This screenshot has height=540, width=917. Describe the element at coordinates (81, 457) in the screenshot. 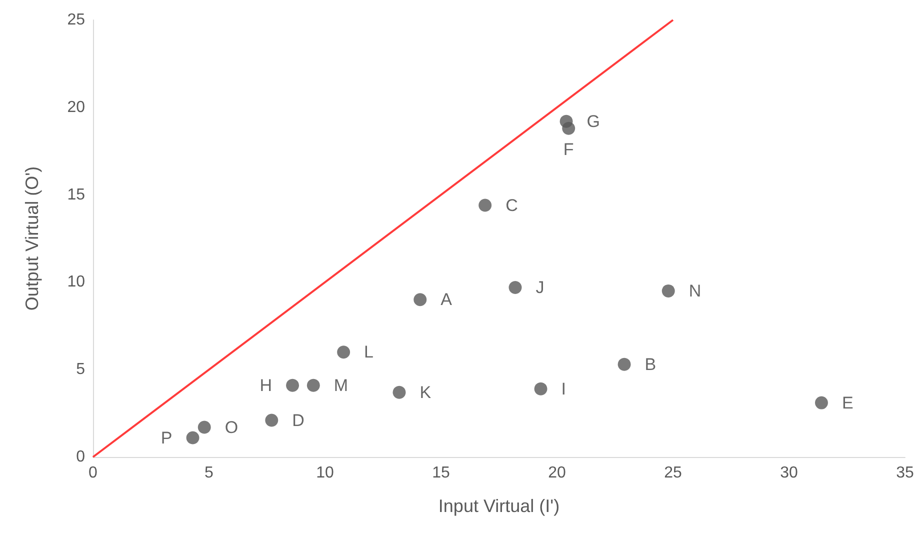

I see `y-tick-label: 0` at that location.